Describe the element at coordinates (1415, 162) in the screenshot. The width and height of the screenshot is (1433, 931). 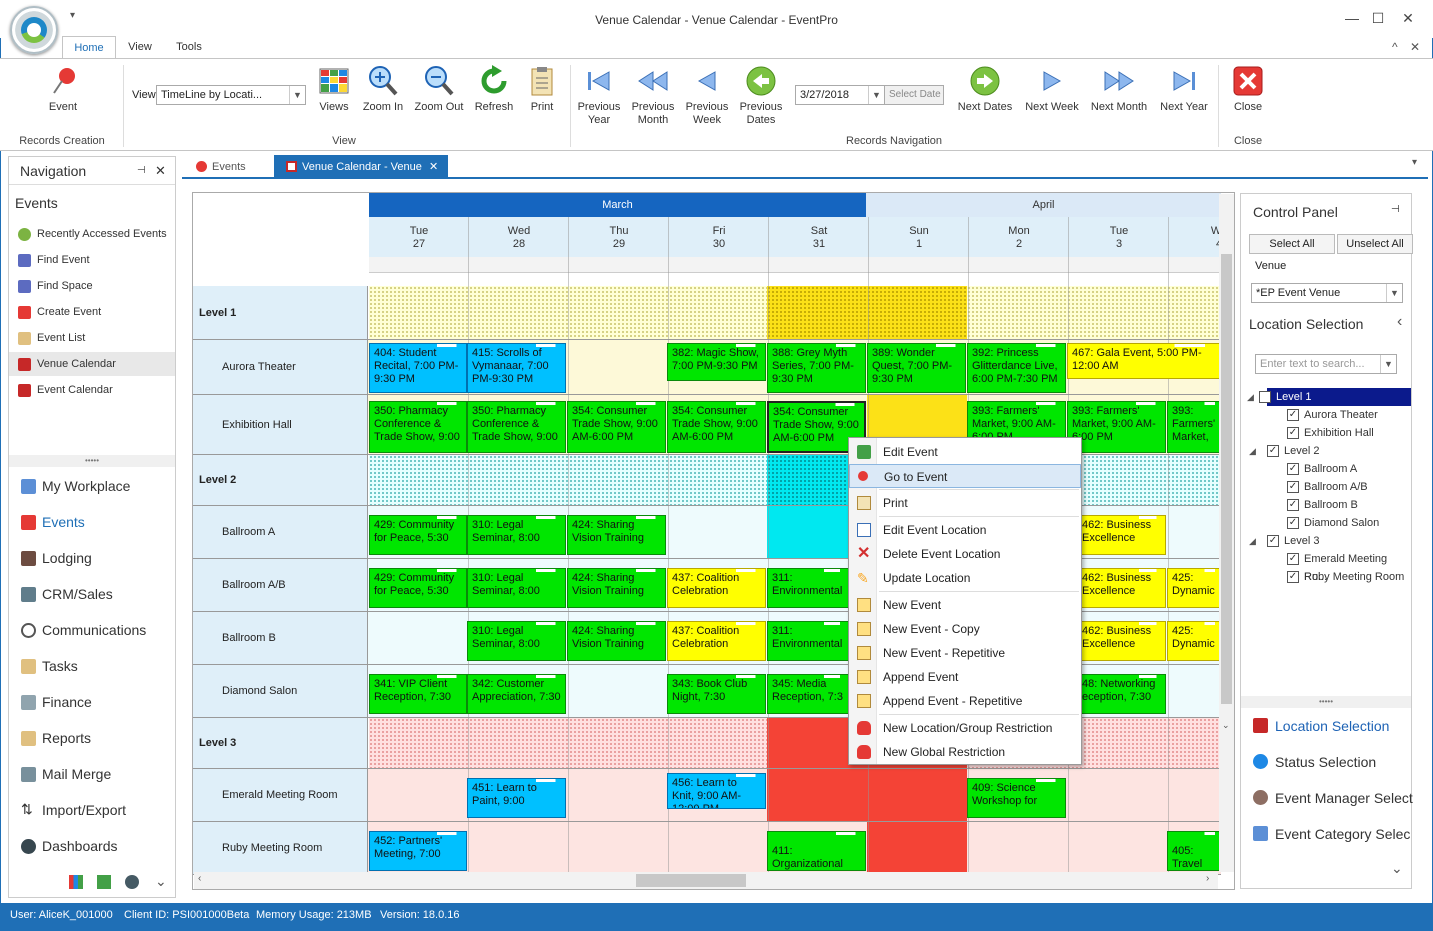
I see `tabs-dropdown-icon: ▾` at that location.